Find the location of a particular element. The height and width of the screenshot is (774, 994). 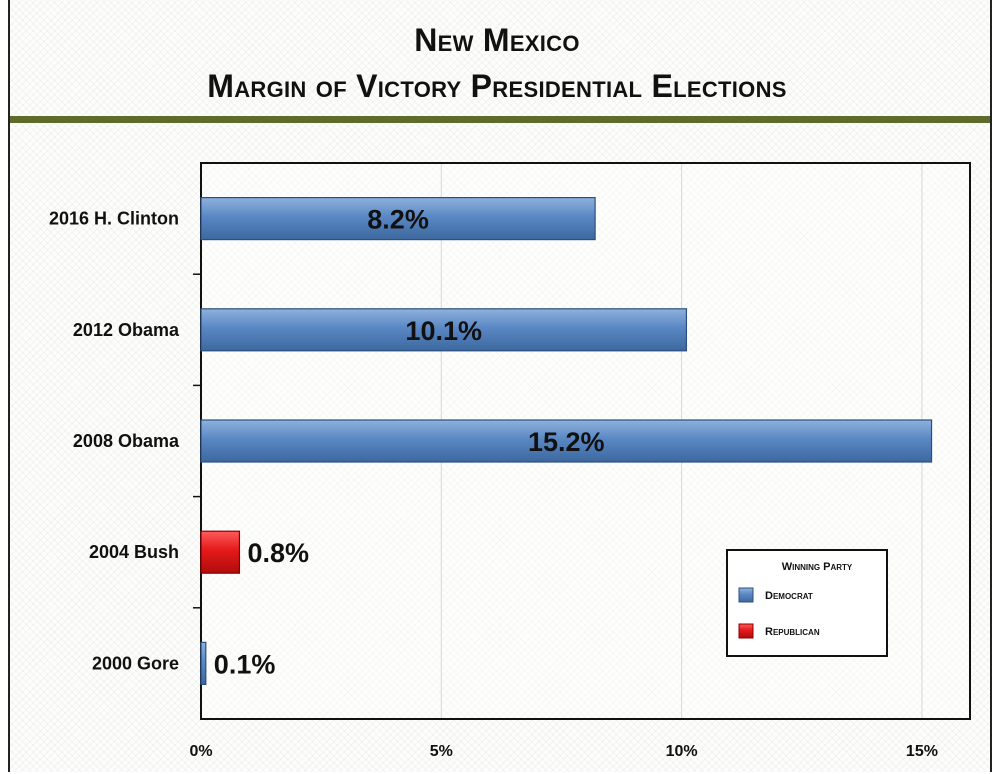

bar-2016-h-clinton is located at coordinates (398, 219).